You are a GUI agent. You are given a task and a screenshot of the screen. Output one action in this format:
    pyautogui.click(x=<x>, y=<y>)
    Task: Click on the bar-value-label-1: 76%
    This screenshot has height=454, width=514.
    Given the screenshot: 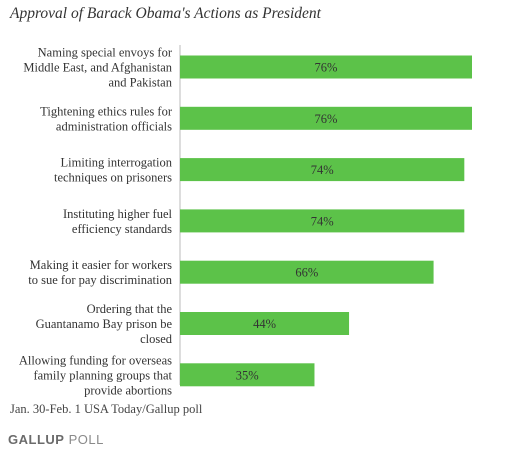 What is the action you would take?
    pyautogui.click(x=326, y=119)
    